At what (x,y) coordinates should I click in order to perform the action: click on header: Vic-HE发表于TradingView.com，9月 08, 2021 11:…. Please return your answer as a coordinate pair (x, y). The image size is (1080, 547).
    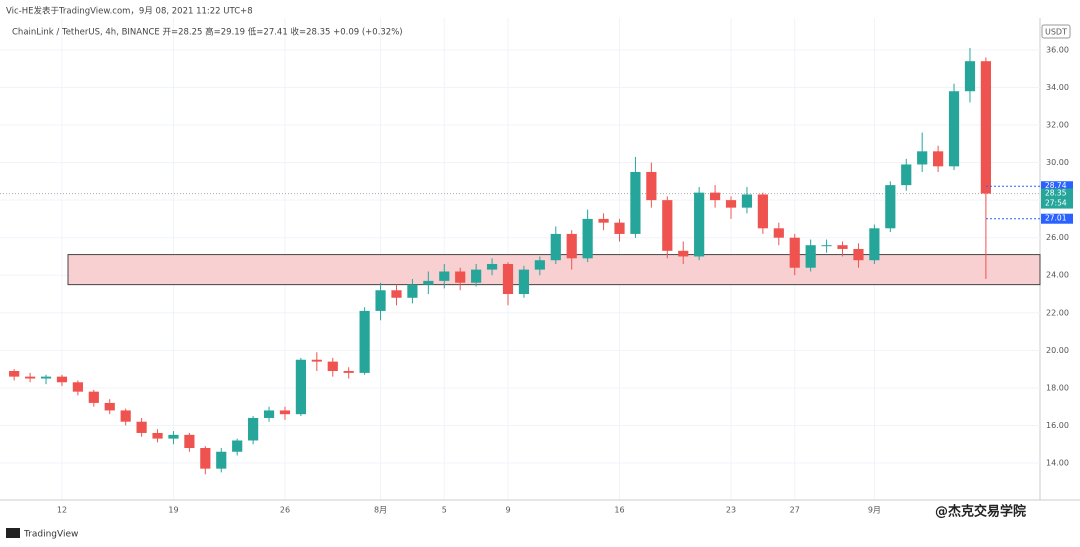
    Looking at the image, I should click on (129, 11).